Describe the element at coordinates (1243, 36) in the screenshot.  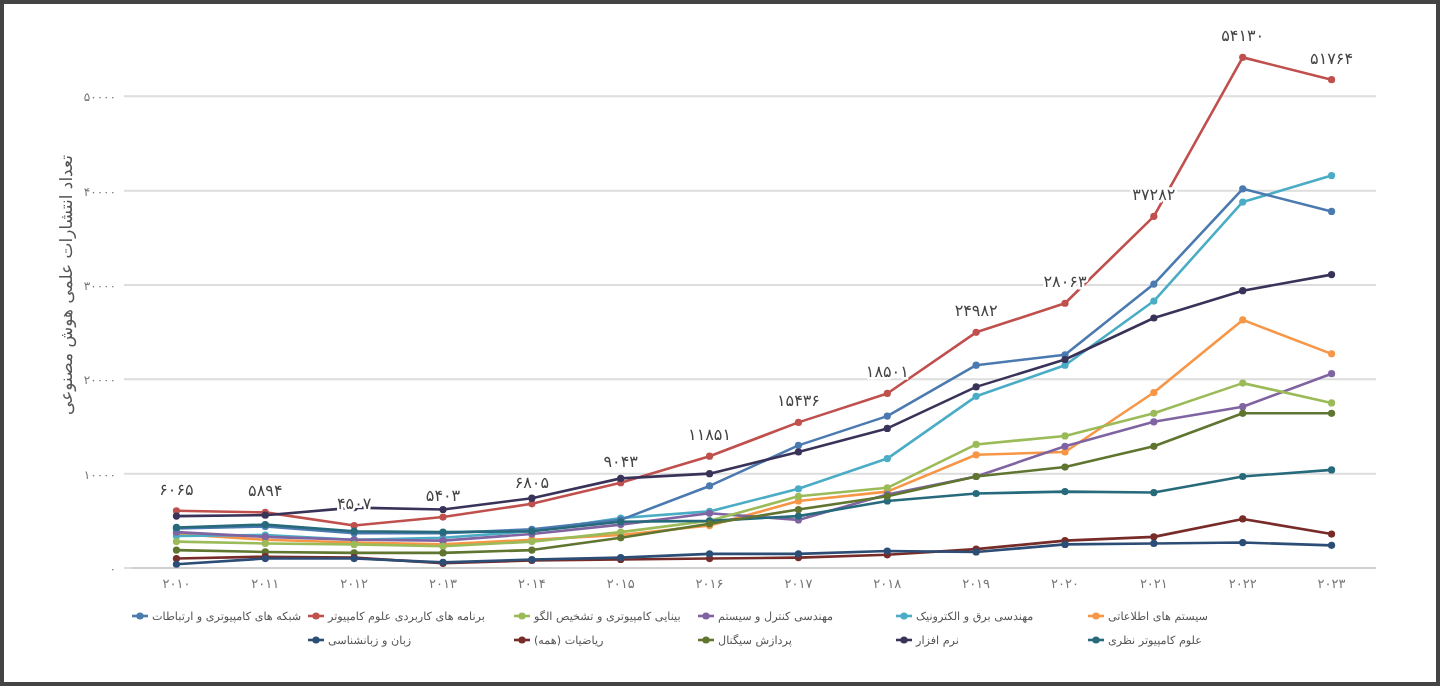
I see `data-label: ۵۴۱۳۰` at that location.